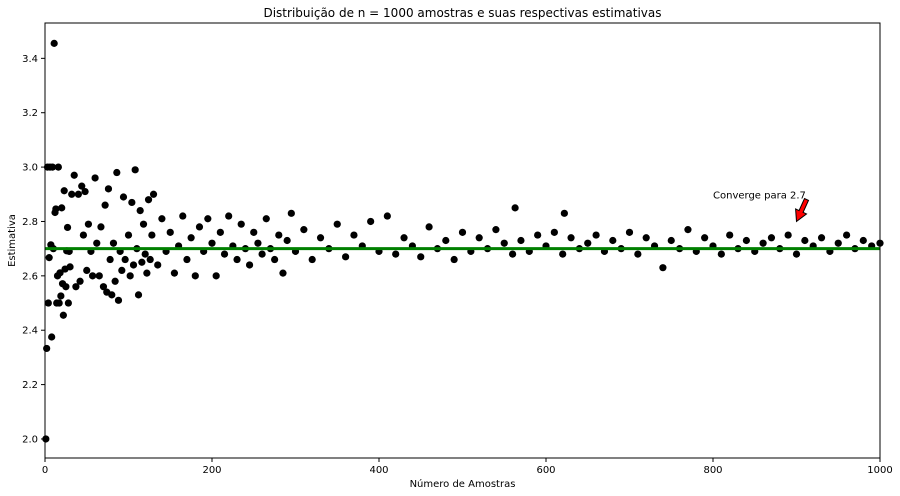 The image size is (900, 496). I want to click on x-tick-label: 600, so click(545, 470).